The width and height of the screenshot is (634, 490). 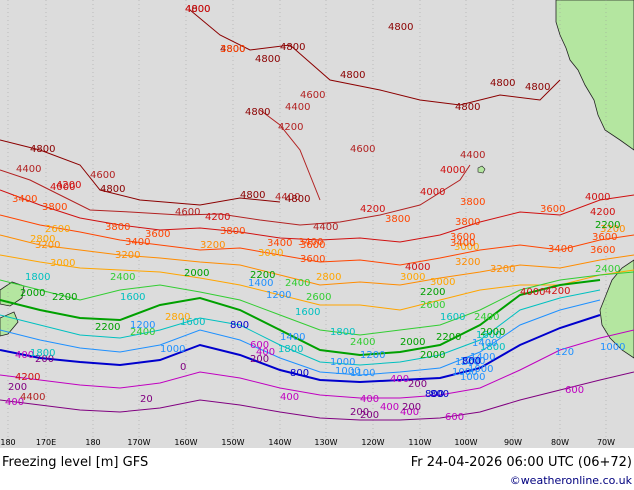 I want to click on longitude-label: 120W, so click(x=372, y=442).